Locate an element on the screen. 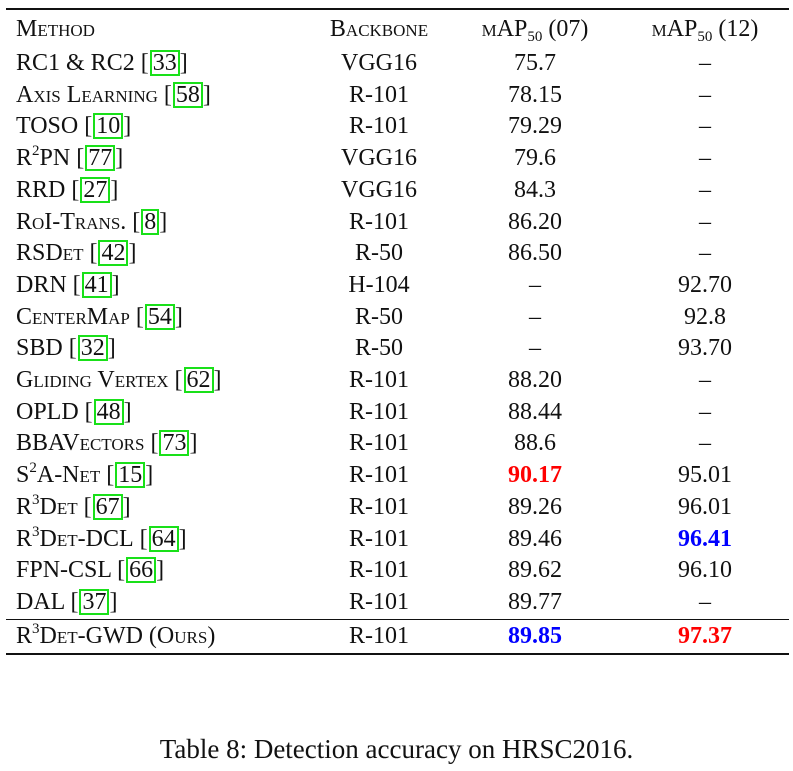 The image size is (793, 771). citation-link: 64 is located at coordinates (163, 538).